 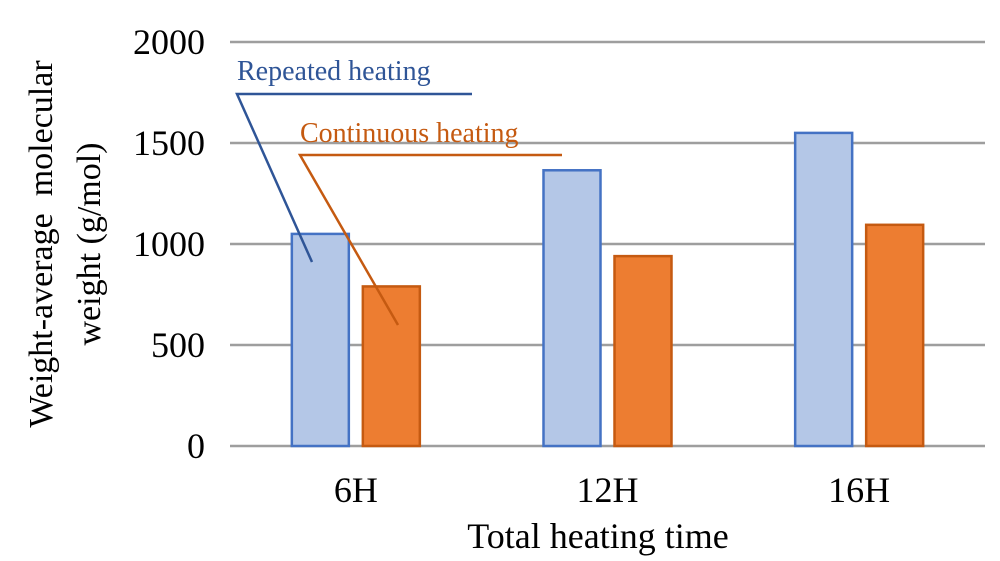 What do you see at coordinates (178, 345) in the screenshot?
I see `y-tick-label: 500` at bounding box center [178, 345].